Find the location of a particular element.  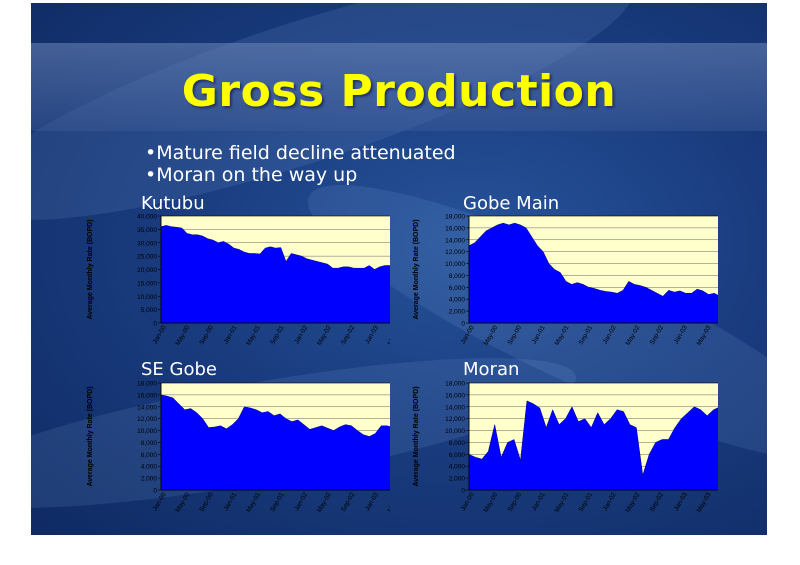

chart-title-moran: Moran is located at coordinates (491, 369).